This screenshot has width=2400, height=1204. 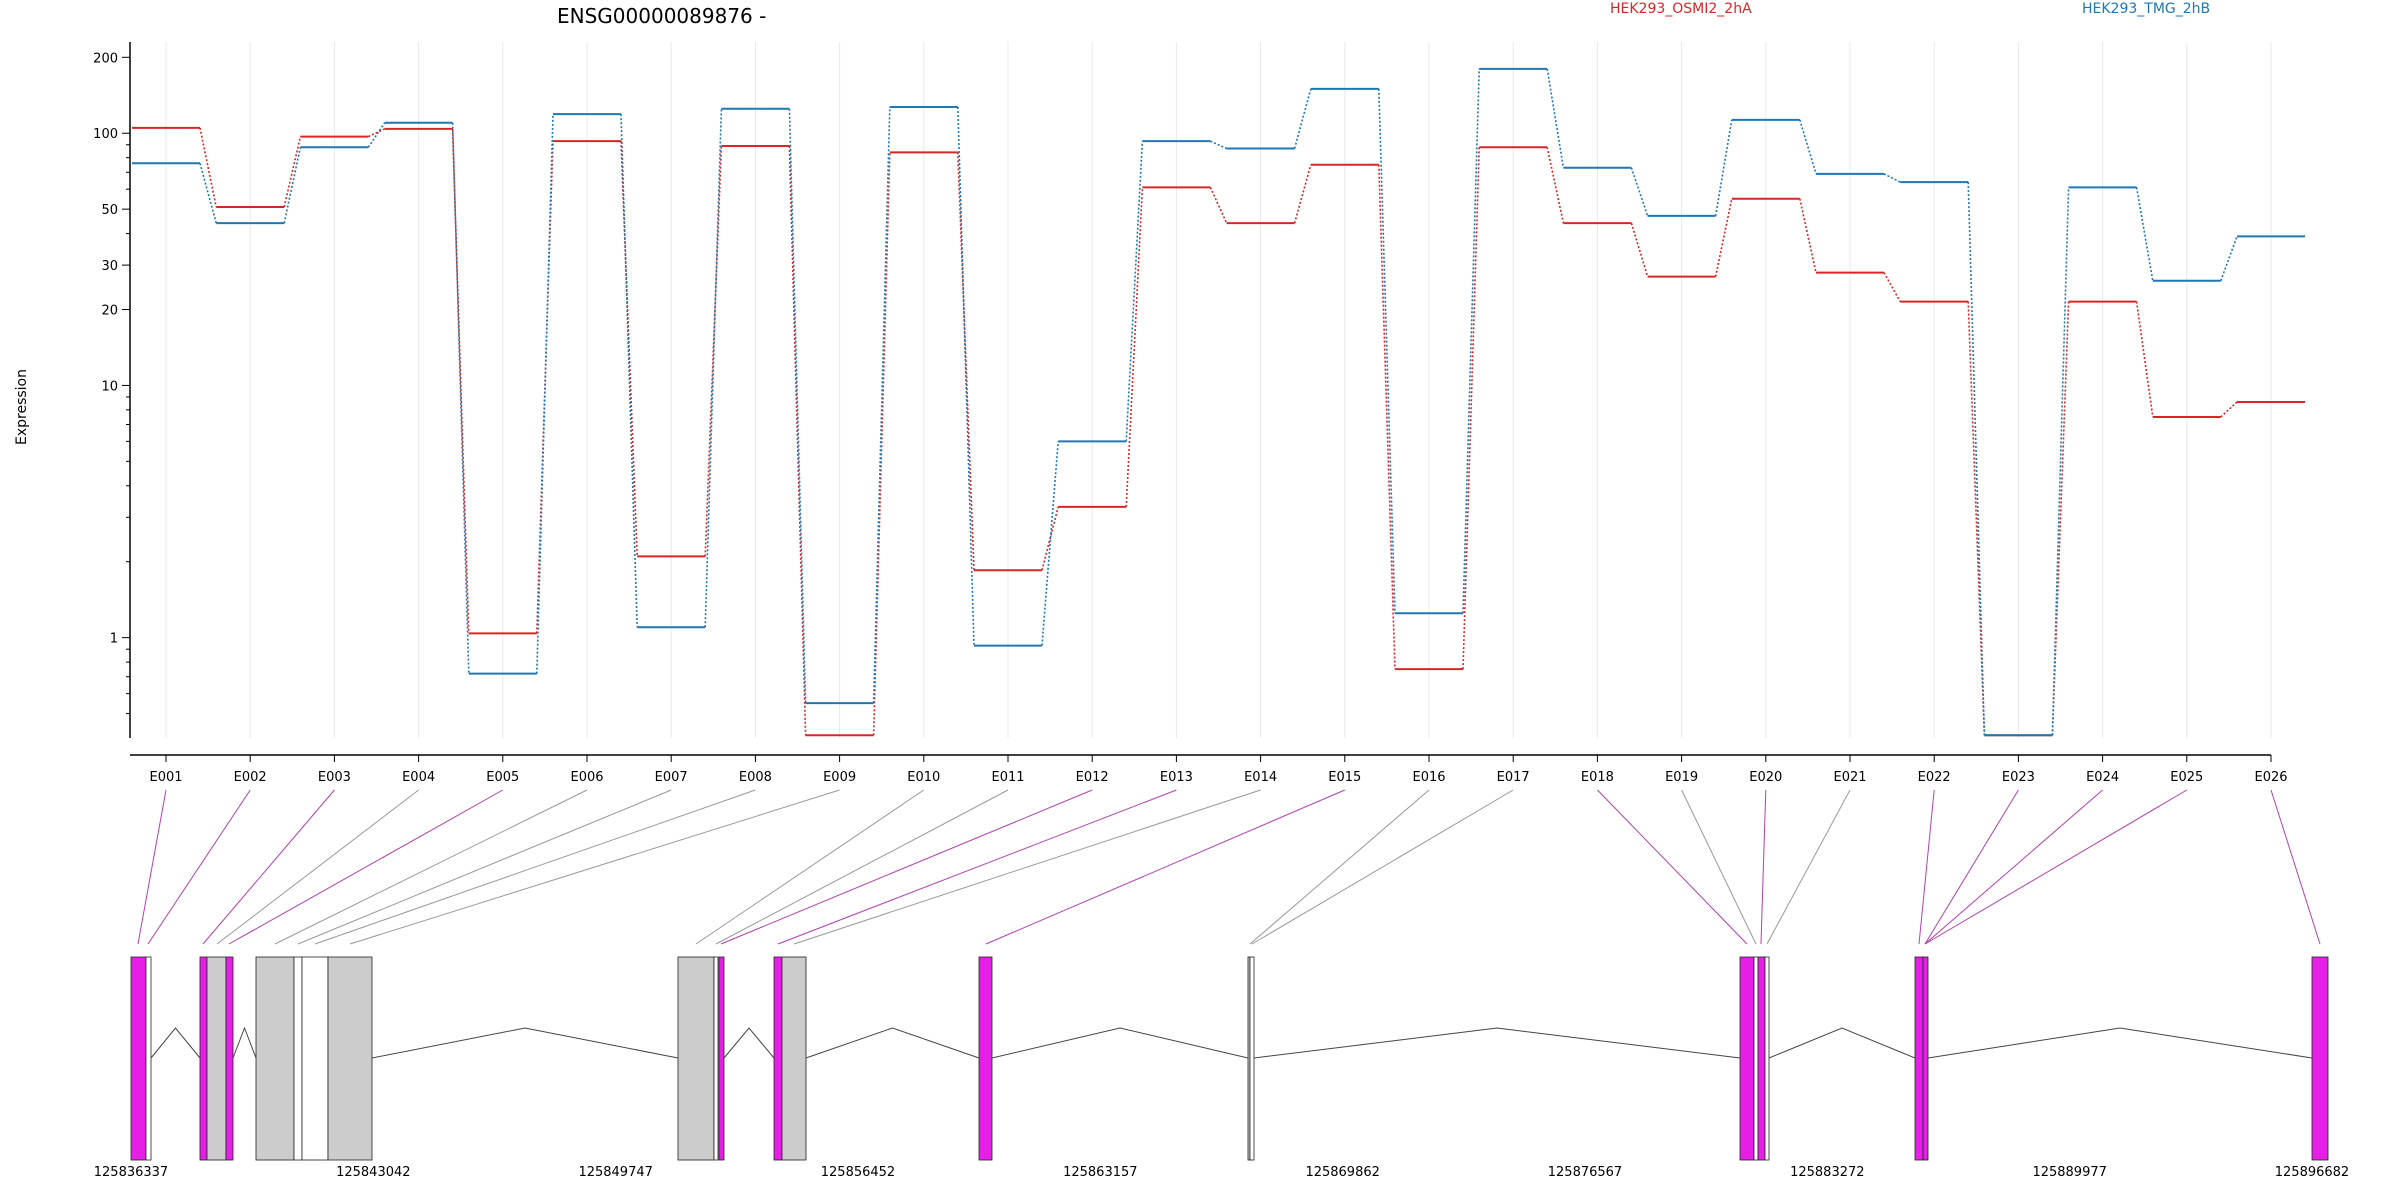 What do you see at coordinates (1027, 867) in the screenshot?
I see `exon-link-e014` at bounding box center [1027, 867].